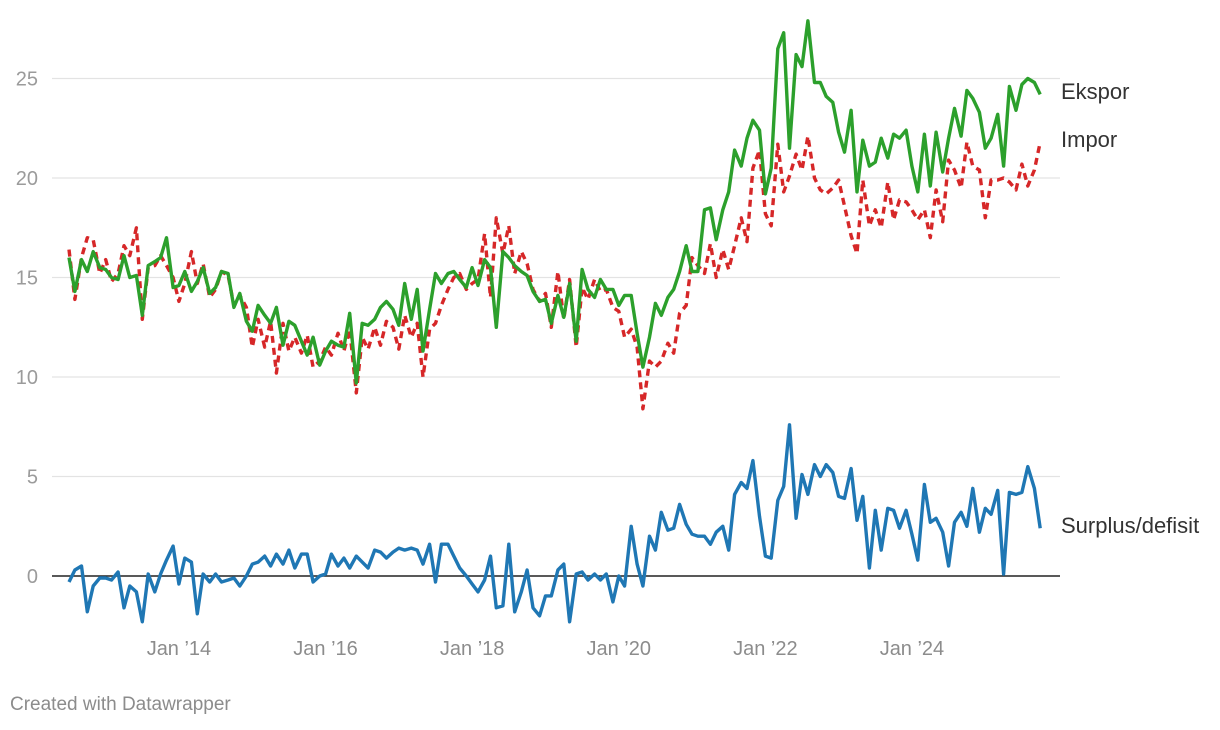 This screenshot has height=730, width=1220. I want to click on x-tick-label: Jan ’14, so click(179, 649).